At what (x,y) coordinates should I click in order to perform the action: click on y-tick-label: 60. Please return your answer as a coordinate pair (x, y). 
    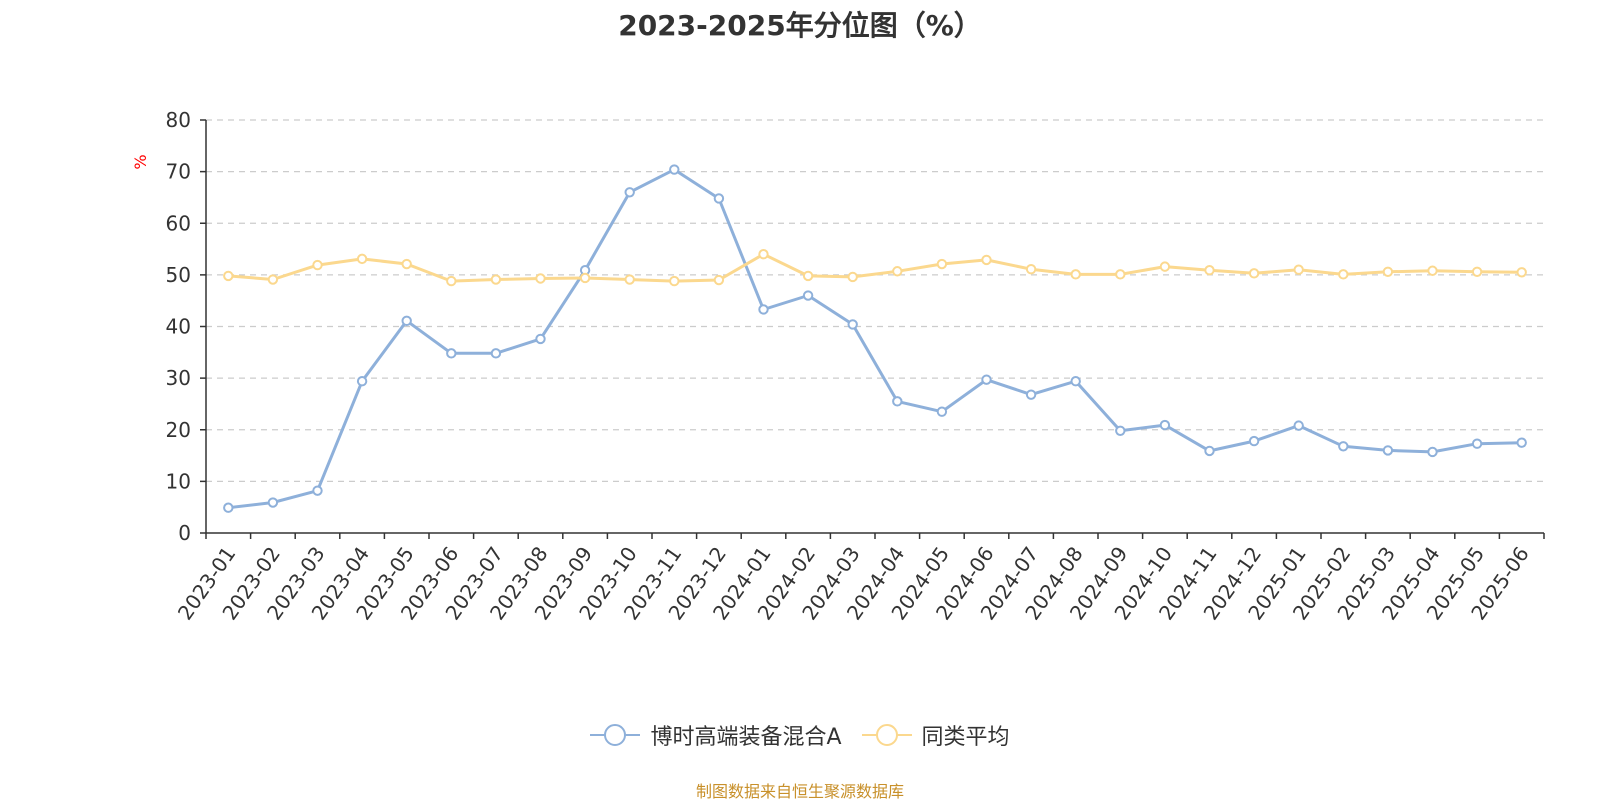
    Looking at the image, I should click on (178, 223).